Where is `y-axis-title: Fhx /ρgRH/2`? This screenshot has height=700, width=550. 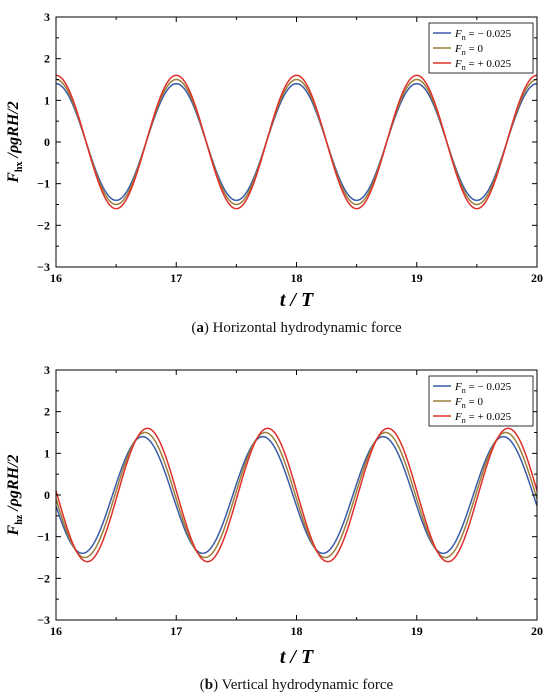
y-axis-title: Fhx /ρgRH/2 is located at coordinates (15, 142).